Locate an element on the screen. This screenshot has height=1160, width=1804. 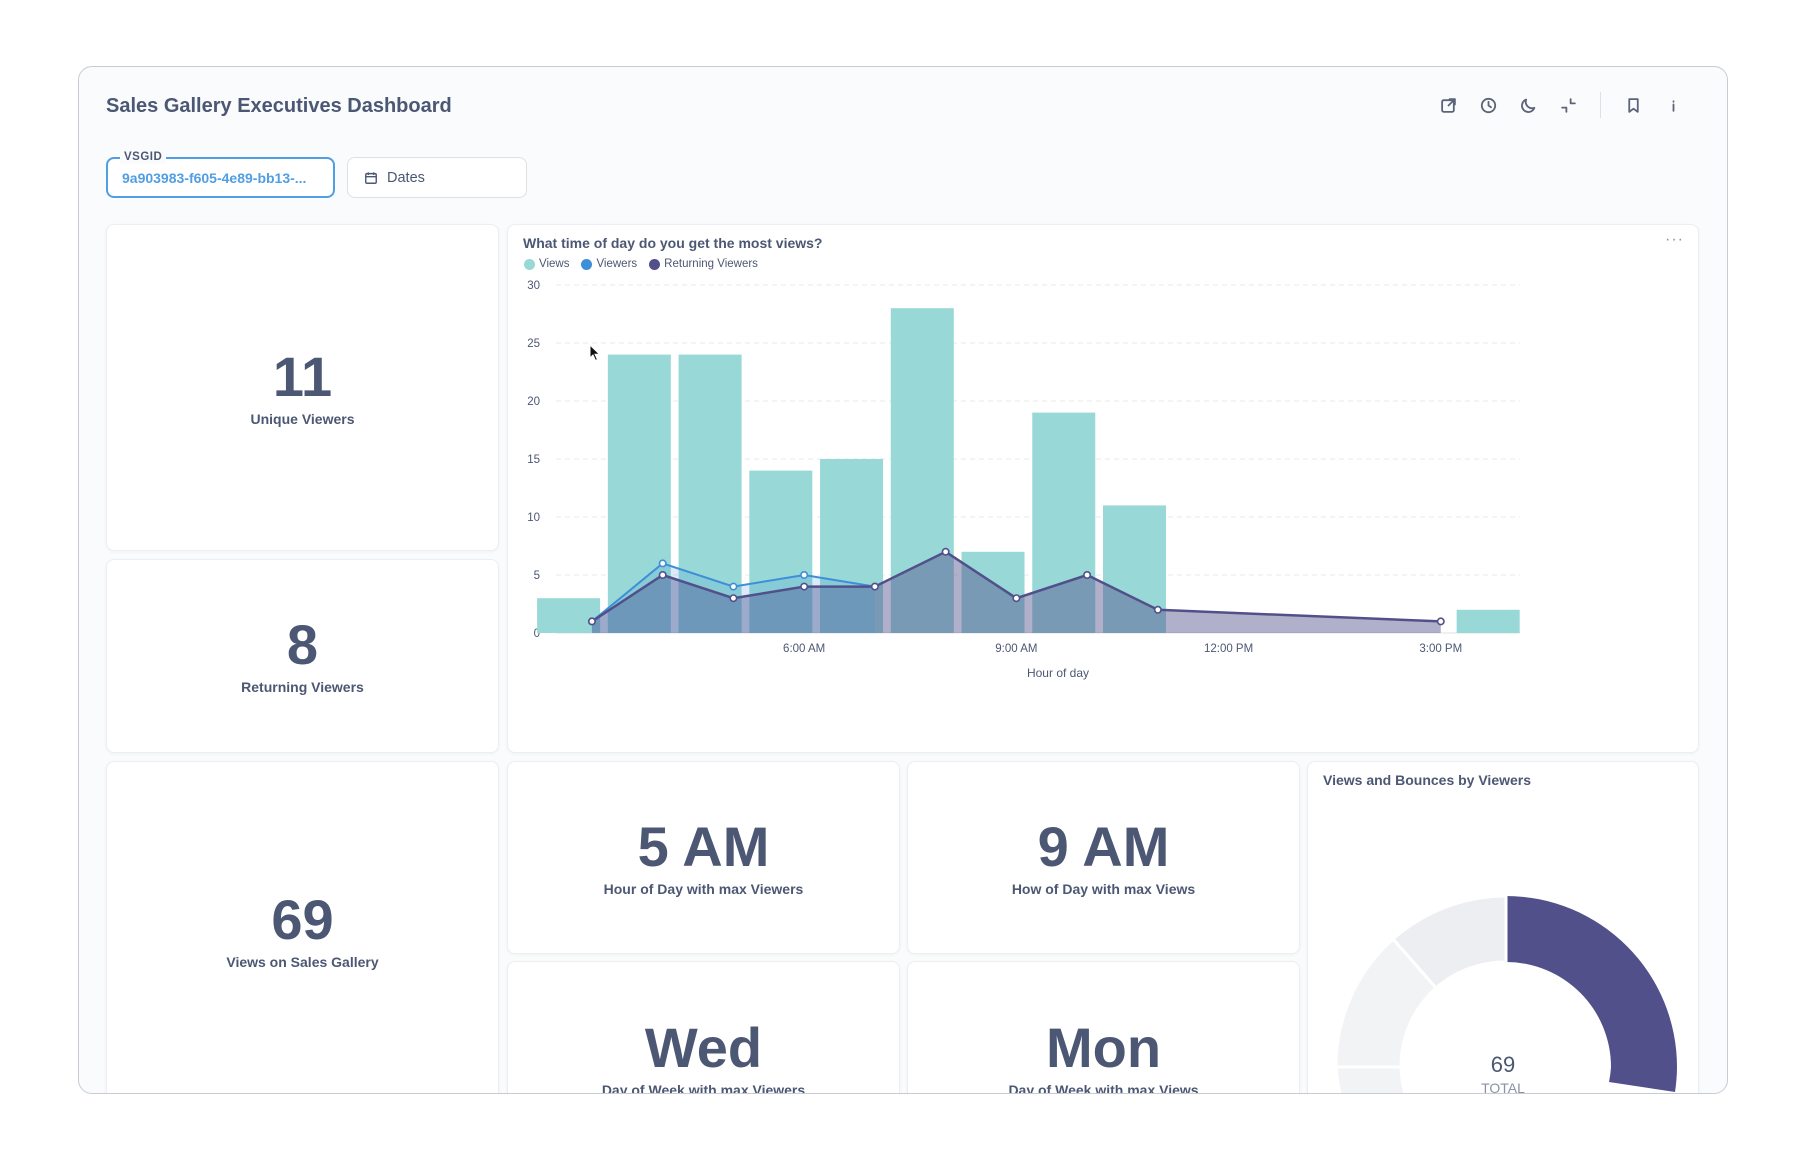
y-tick-label: 20 is located at coordinates (533, 402).